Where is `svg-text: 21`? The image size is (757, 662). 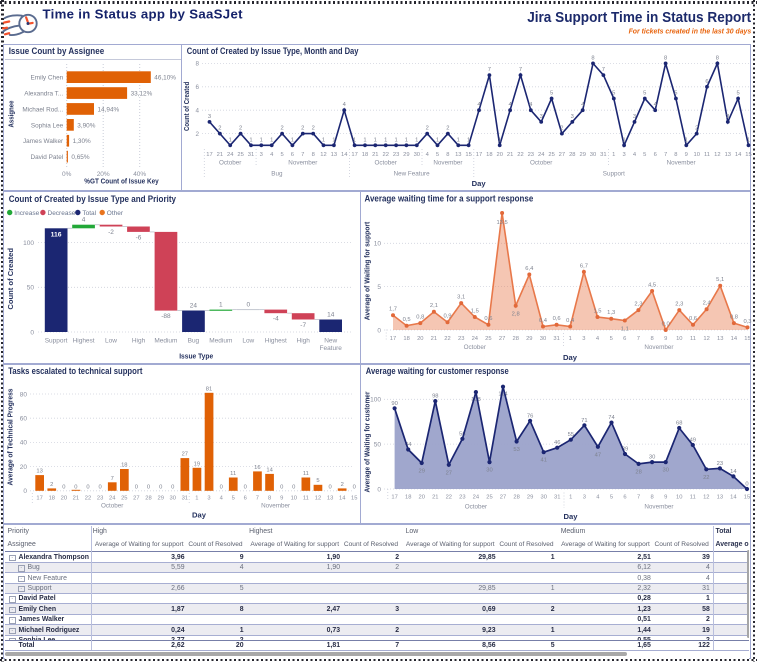
svg-text: 21 is located at coordinates (435, 498).